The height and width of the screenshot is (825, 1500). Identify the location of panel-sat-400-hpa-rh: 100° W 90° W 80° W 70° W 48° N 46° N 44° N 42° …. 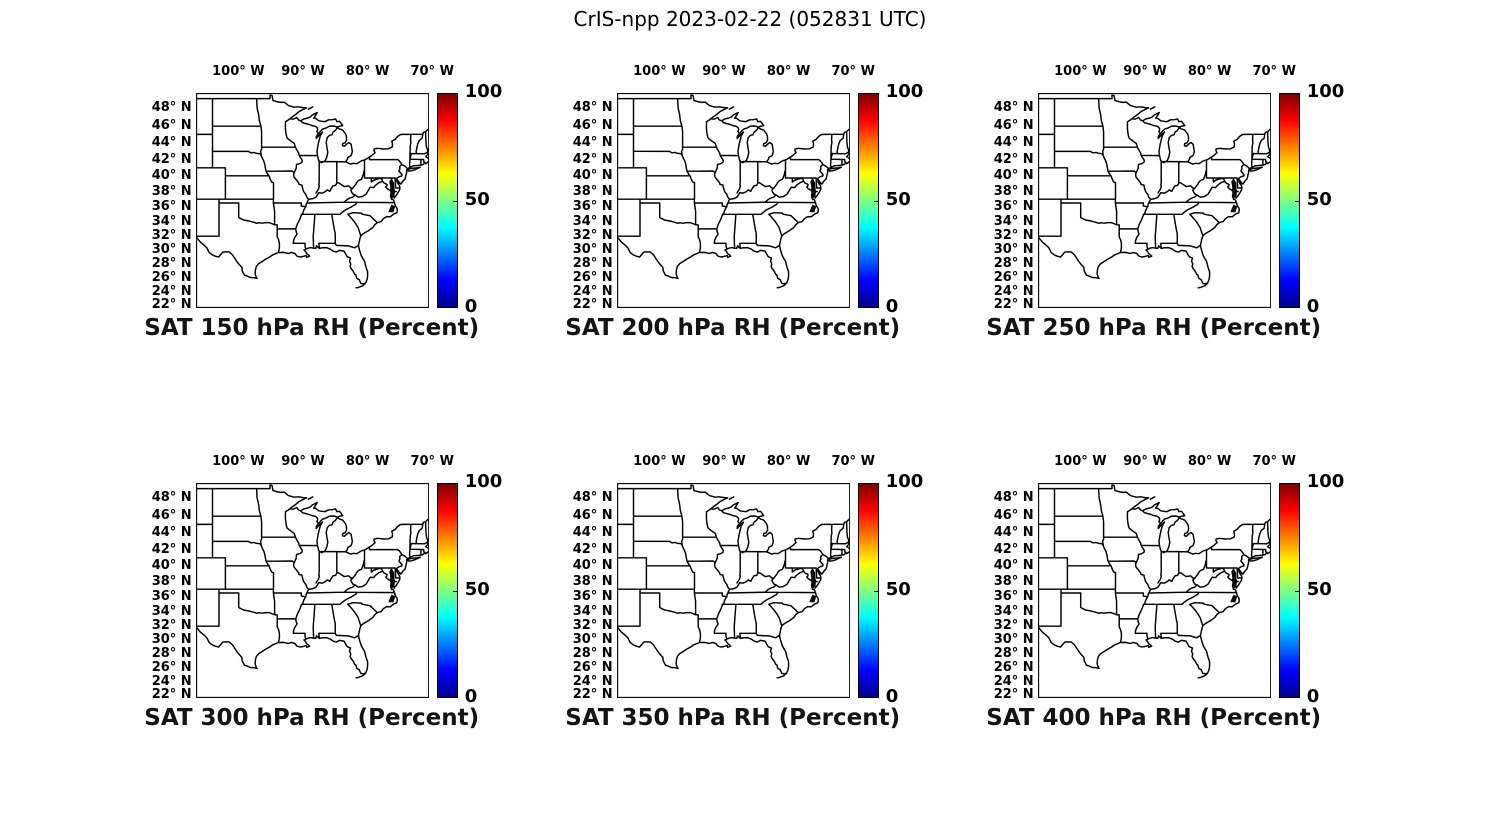
(1168, 597).